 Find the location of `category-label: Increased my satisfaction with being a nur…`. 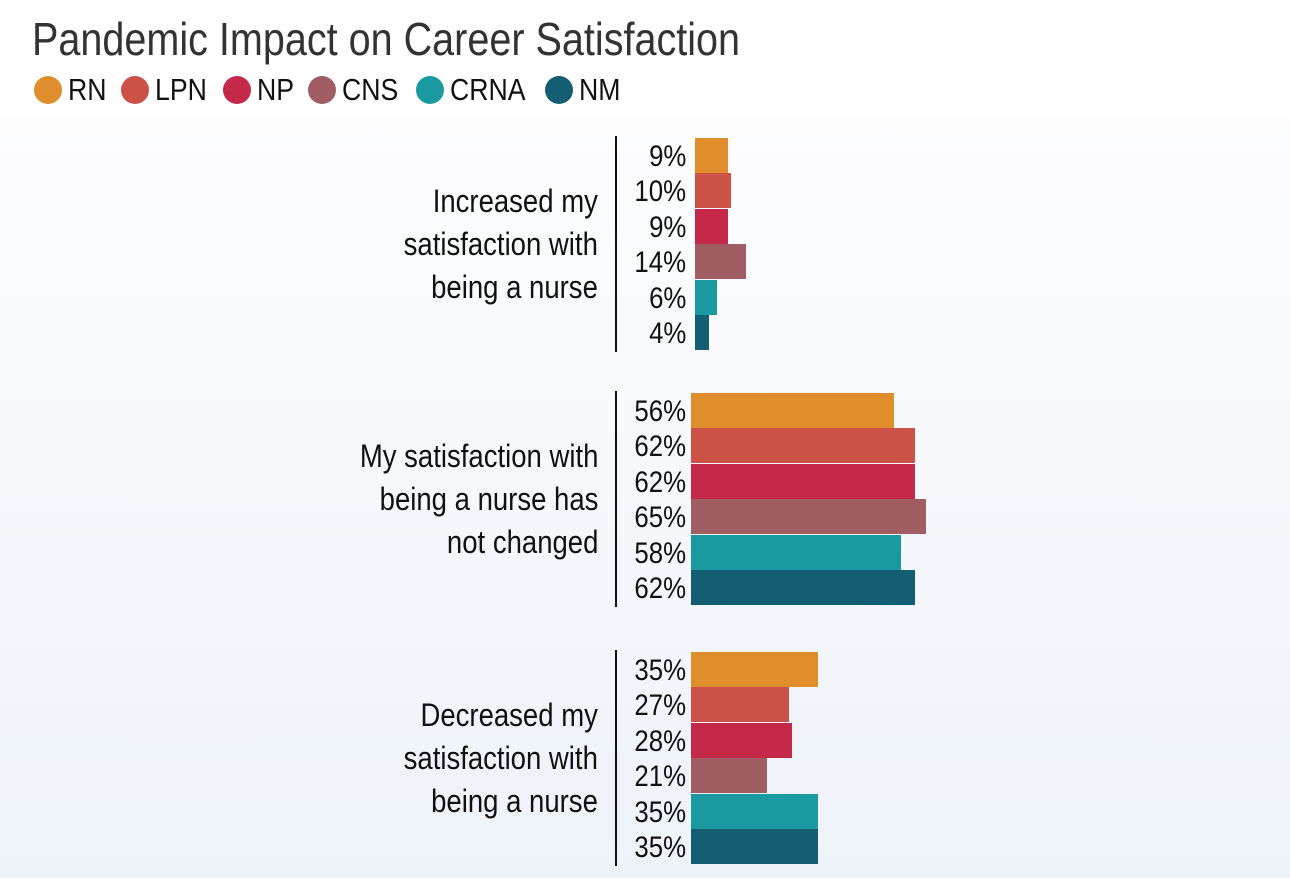

category-label: Increased my satisfaction with being a nur… is located at coordinates (501, 244).